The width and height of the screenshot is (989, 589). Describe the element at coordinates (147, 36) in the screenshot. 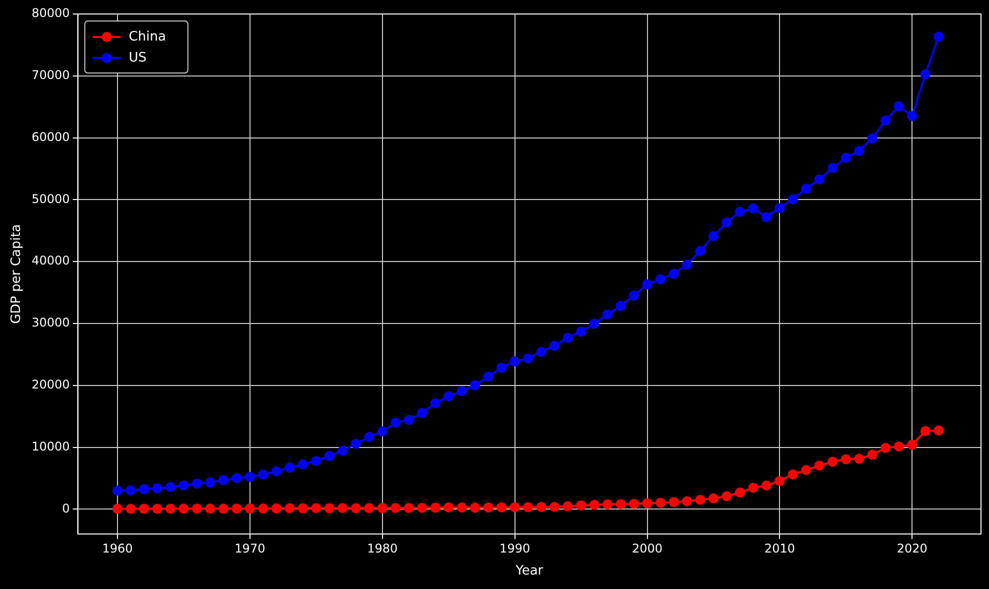

I see `legend-label: China` at that location.